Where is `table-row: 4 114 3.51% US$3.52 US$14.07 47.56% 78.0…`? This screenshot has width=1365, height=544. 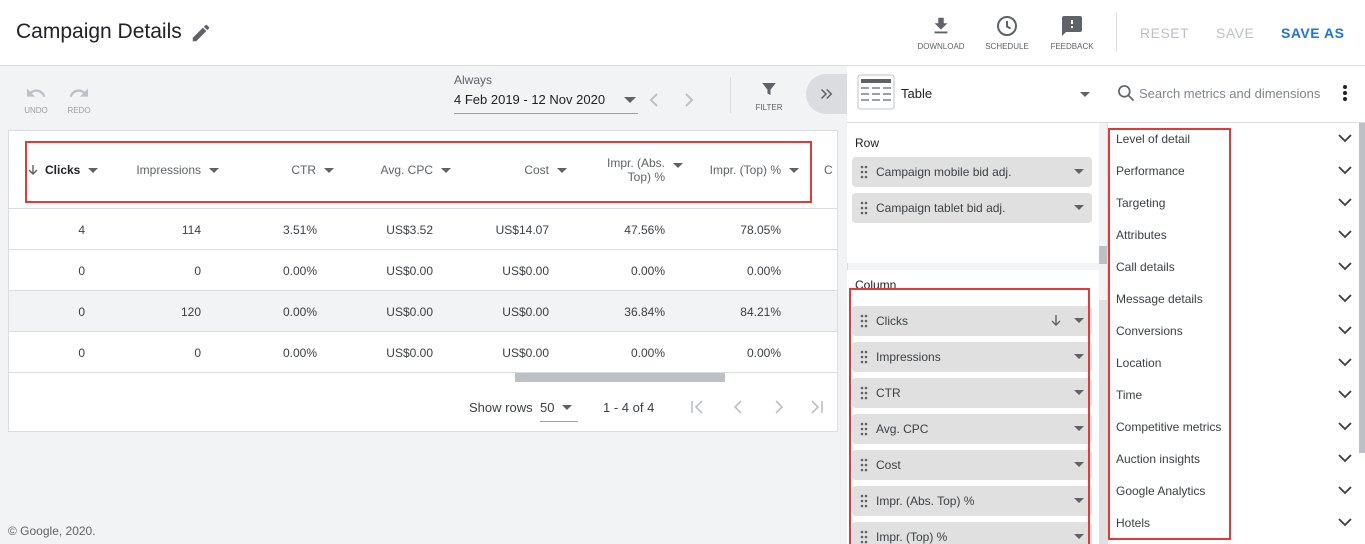 table-row: 4 114 3.51% US$3.52 US$14.07 47.56% 78.0… is located at coordinates (423, 229).